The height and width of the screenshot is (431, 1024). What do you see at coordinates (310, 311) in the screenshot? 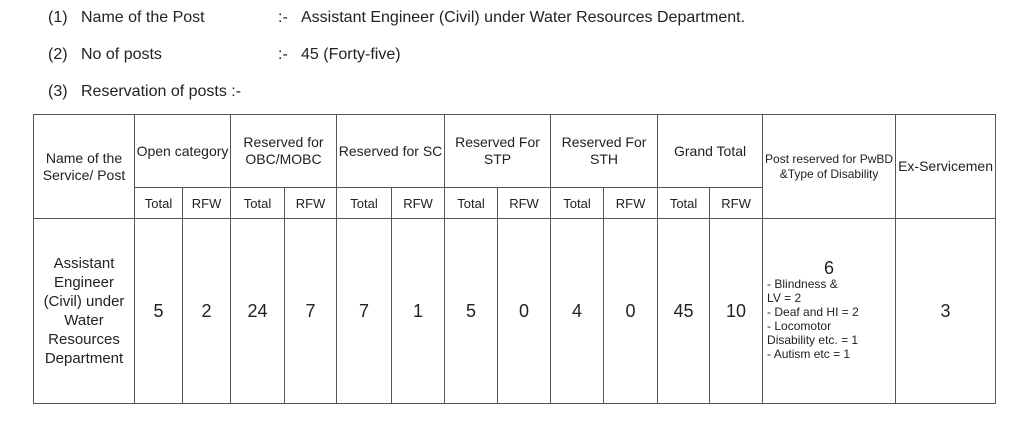
I see `obc-rfw-cell: 7` at bounding box center [310, 311].